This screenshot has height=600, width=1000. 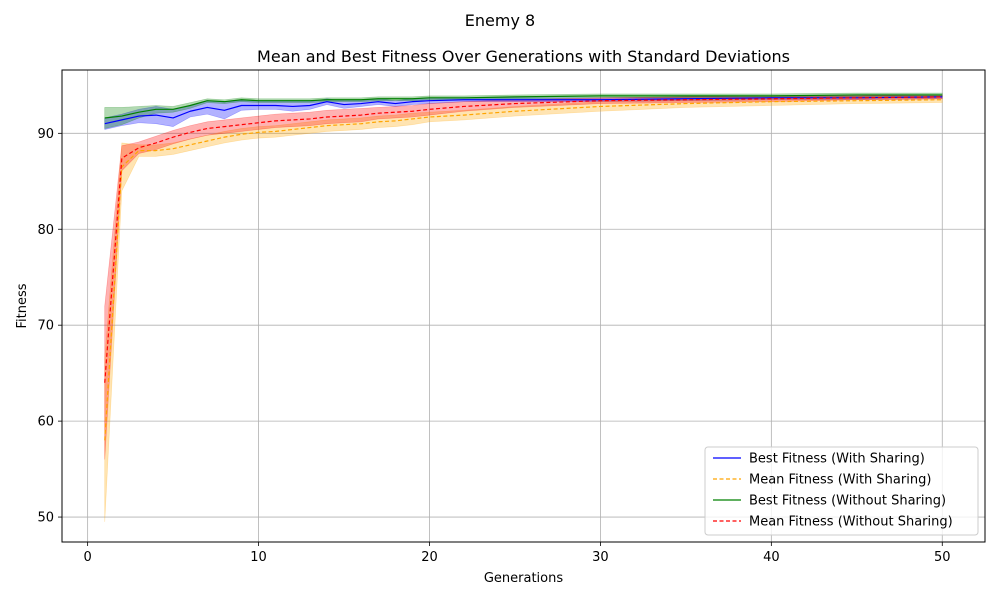 I want to click on y-tick-label: 70, so click(x=45, y=326).